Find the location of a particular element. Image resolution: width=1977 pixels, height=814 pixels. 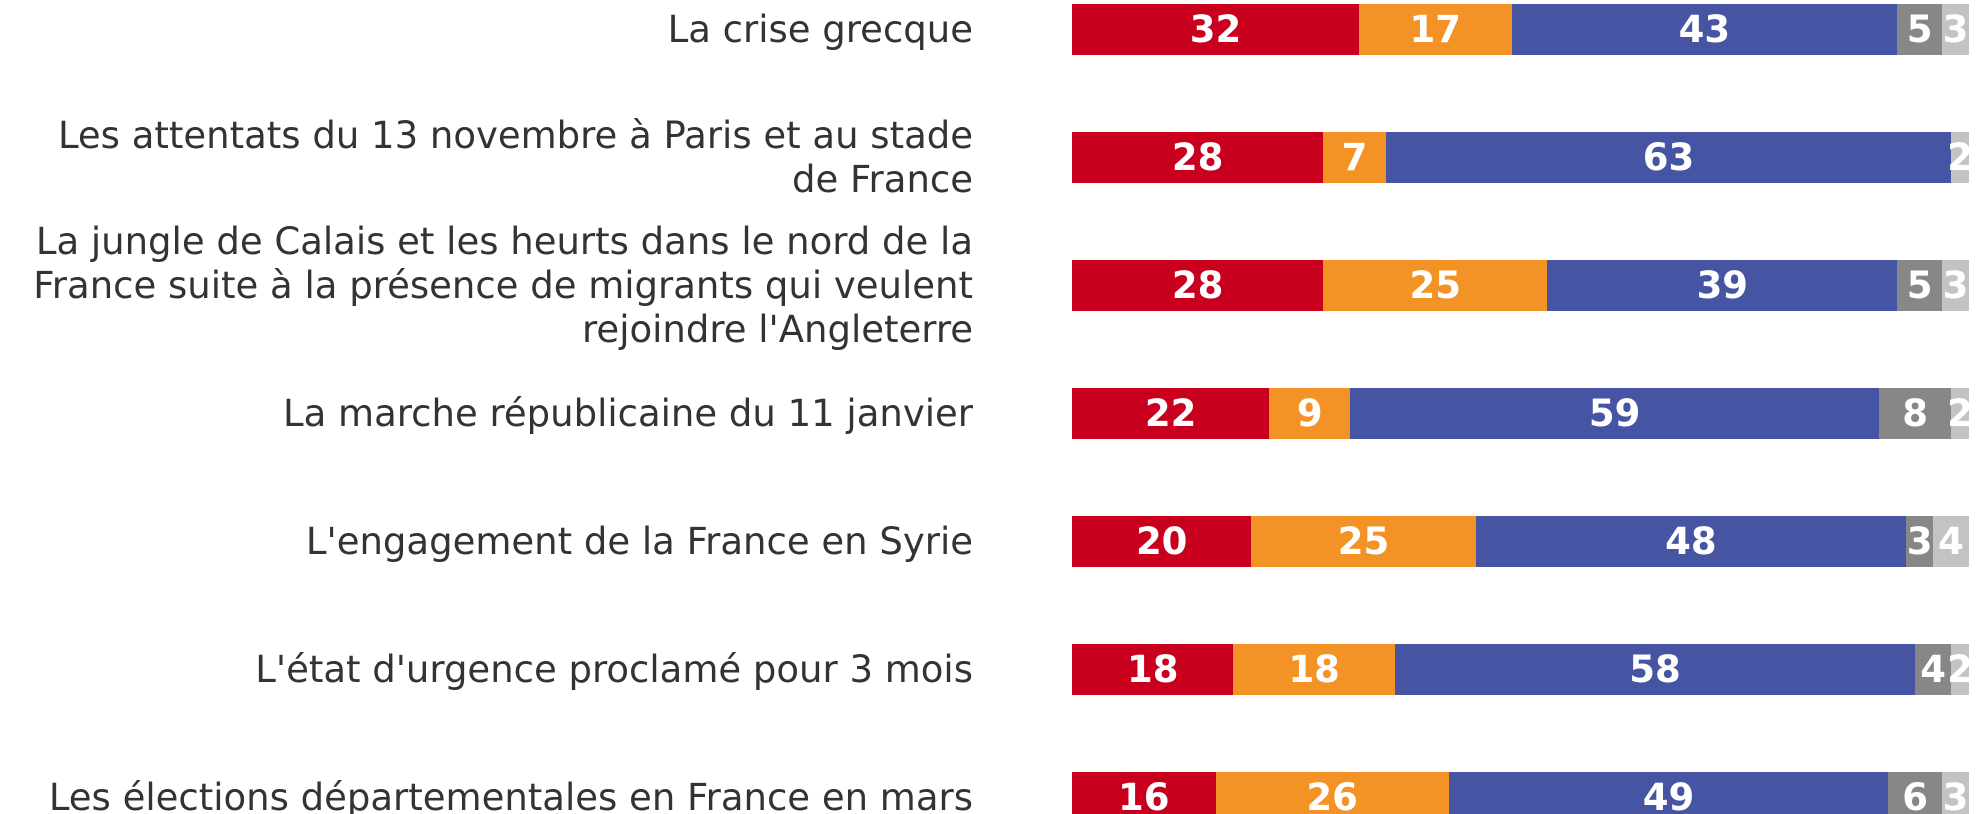

value-label: 20 is located at coordinates (1161, 541).